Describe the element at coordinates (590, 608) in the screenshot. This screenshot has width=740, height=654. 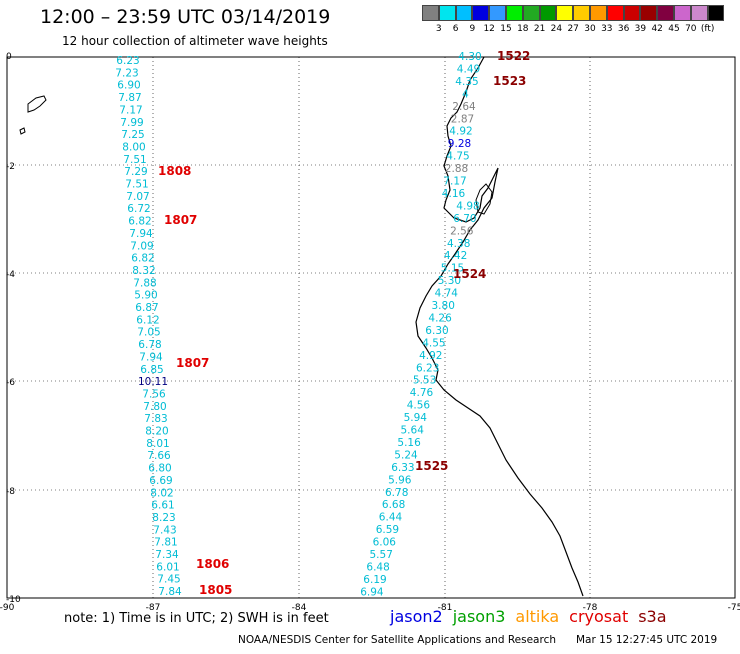
I see `x-tick-label: -78` at that location.